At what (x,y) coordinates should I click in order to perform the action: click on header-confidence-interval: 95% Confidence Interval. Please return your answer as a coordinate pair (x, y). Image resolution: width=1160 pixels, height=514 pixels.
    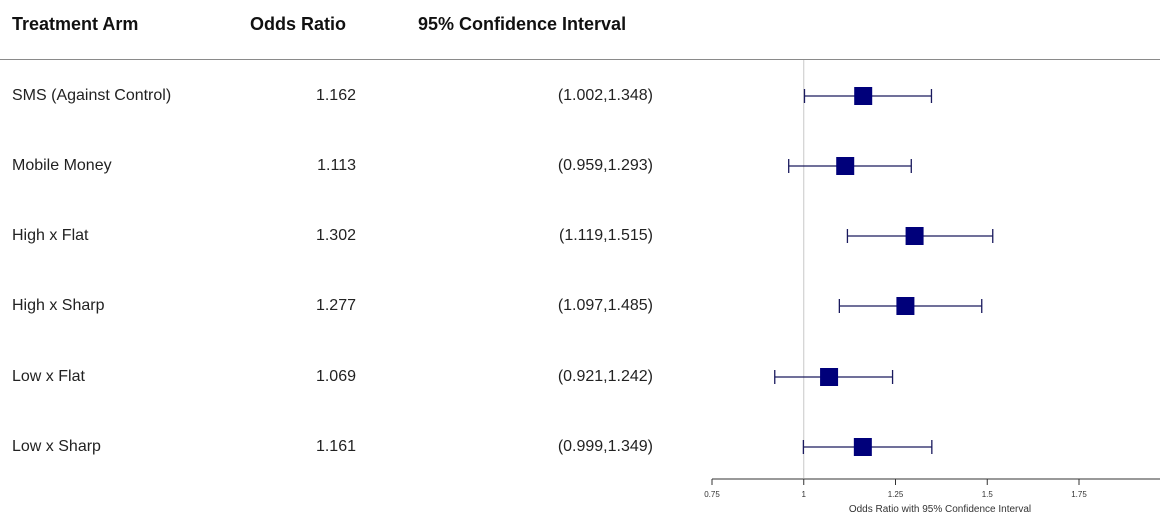
    Looking at the image, I should click on (522, 24).